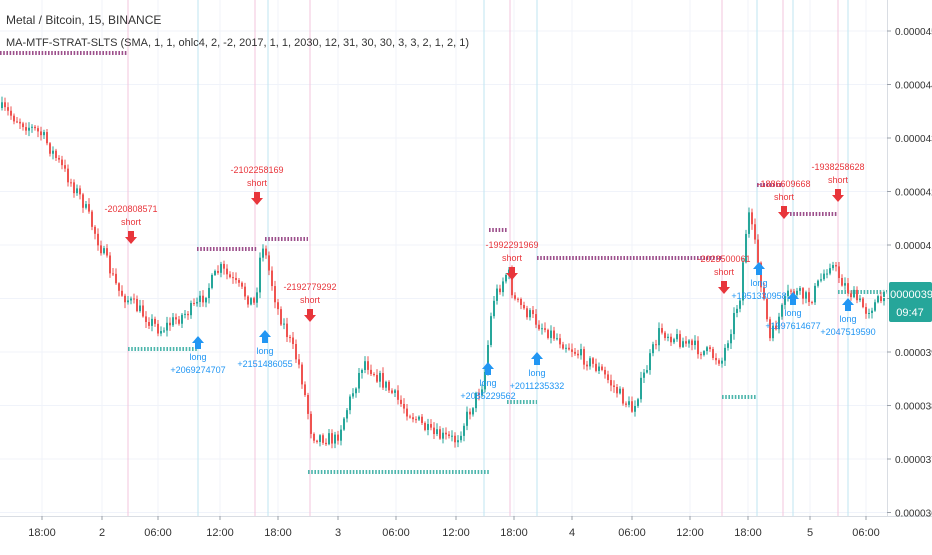 Image resolution: width=932 pixels, height=555 pixels. Describe the element at coordinates (906, 302) in the screenshot. I see `last-price-tag: 0.00000396 09:47` at that location.